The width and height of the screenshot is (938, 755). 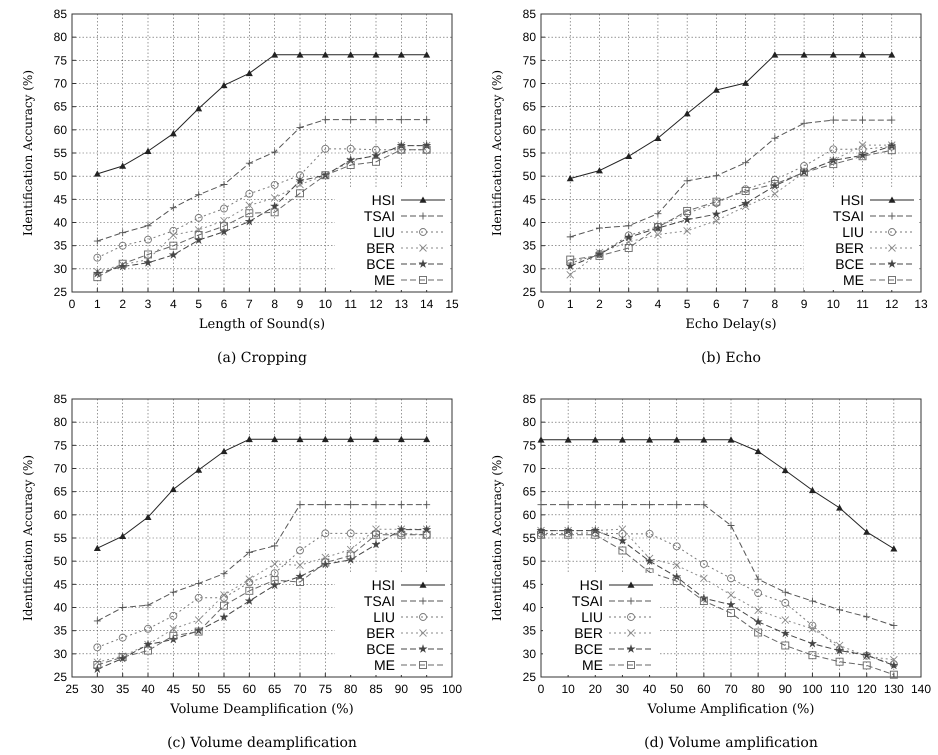 I want to click on x-tick-label: 5, so click(x=687, y=304).